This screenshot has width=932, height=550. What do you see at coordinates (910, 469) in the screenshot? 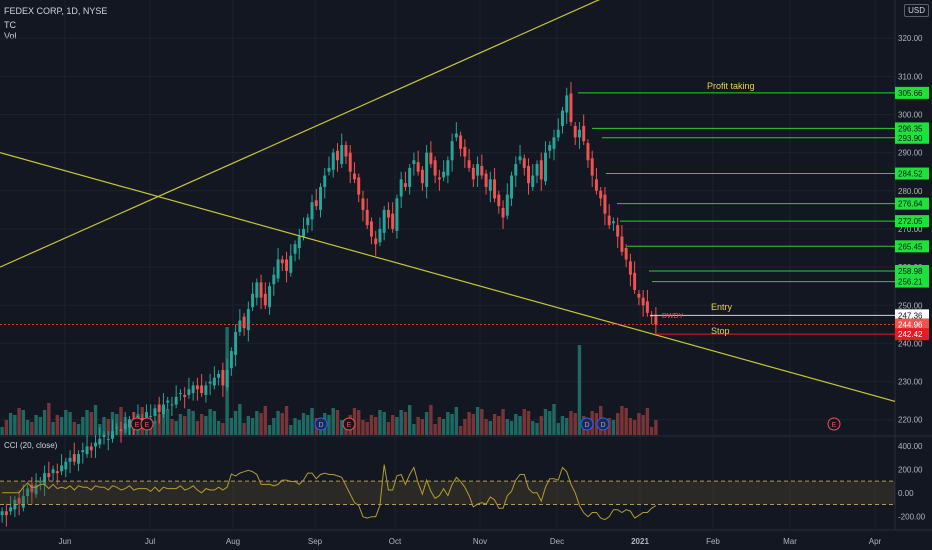
I see `cci-tick-label: 200.00` at bounding box center [910, 469].